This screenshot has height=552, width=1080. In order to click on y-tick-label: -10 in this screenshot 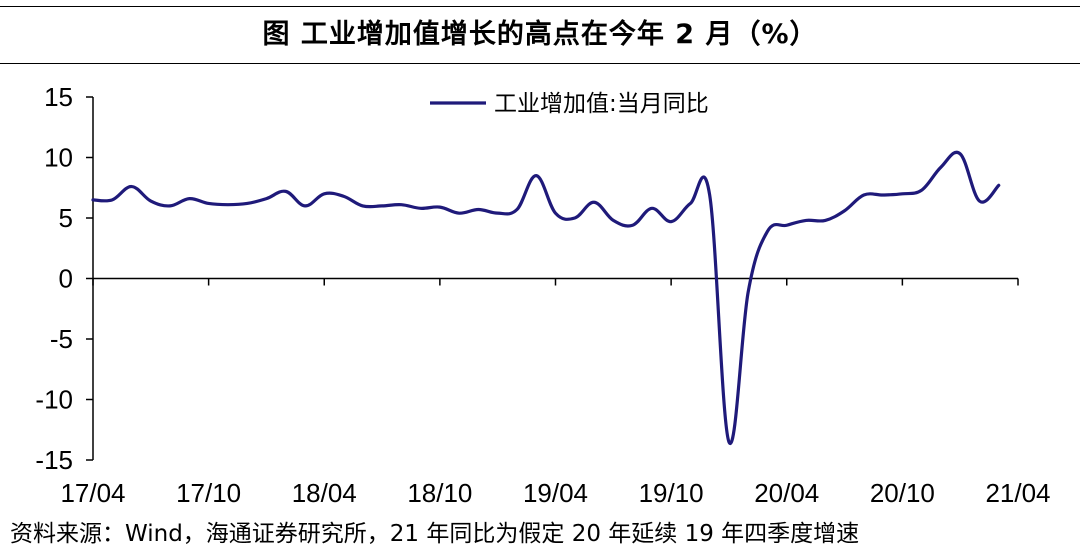, I will do `click(54, 400)`.